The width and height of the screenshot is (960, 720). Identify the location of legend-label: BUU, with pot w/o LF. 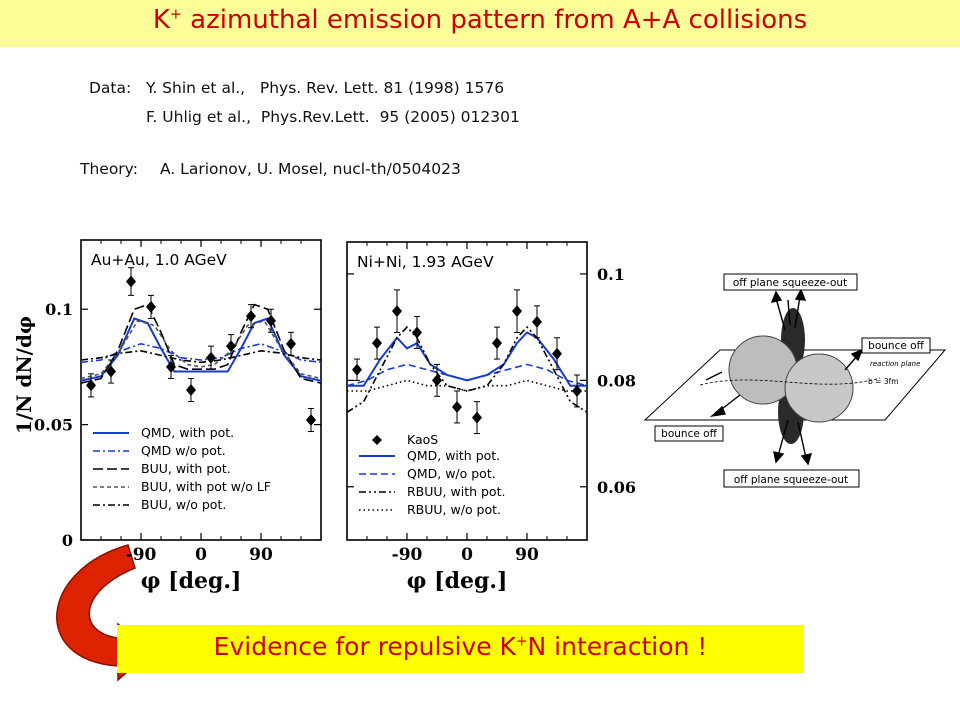
(206, 486).